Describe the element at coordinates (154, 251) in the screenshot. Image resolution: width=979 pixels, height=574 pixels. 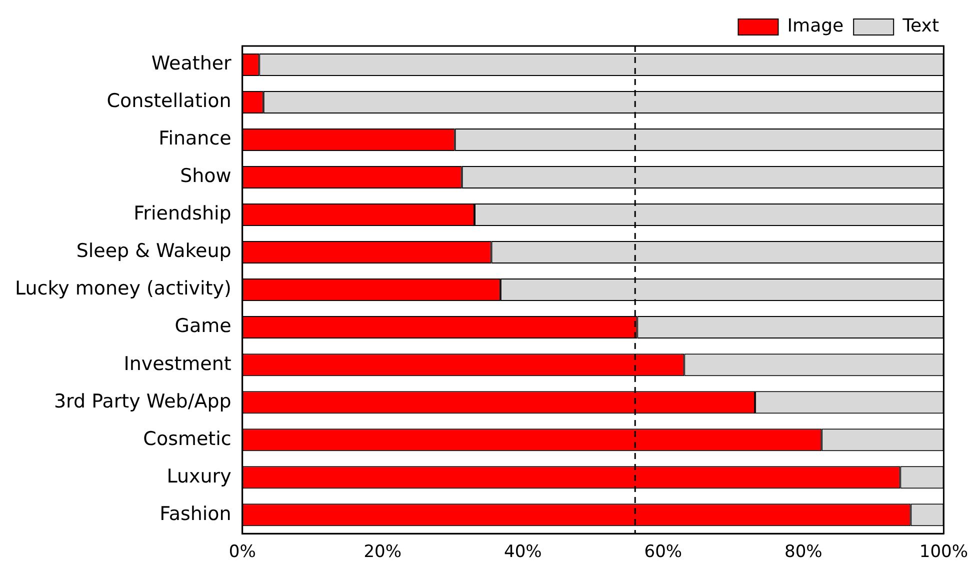
I see `y-tick-label: Sleep & Wakeup` at that location.